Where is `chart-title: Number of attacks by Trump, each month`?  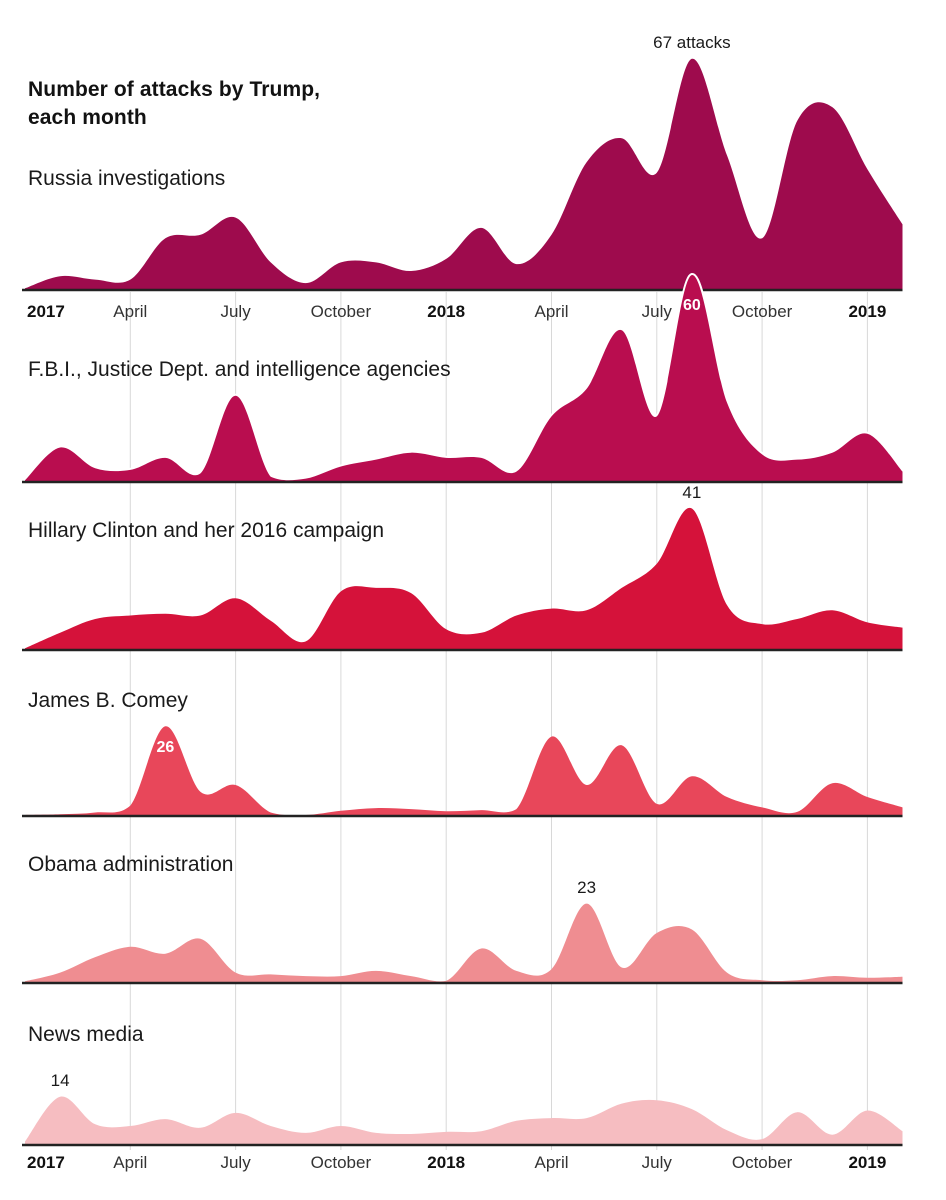 chart-title: Number of attacks by Trump, each month is located at coordinates (174, 104).